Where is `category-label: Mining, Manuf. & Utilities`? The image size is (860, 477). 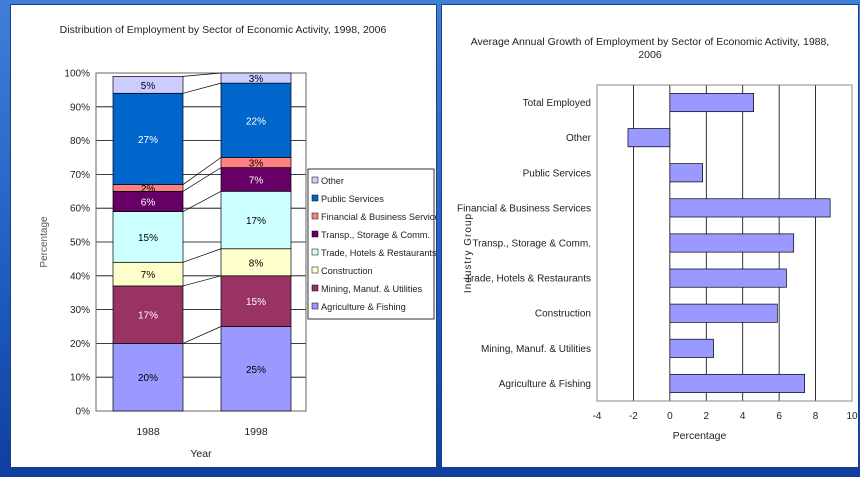 category-label: Mining, Manuf. & Utilities is located at coordinates (536, 349).